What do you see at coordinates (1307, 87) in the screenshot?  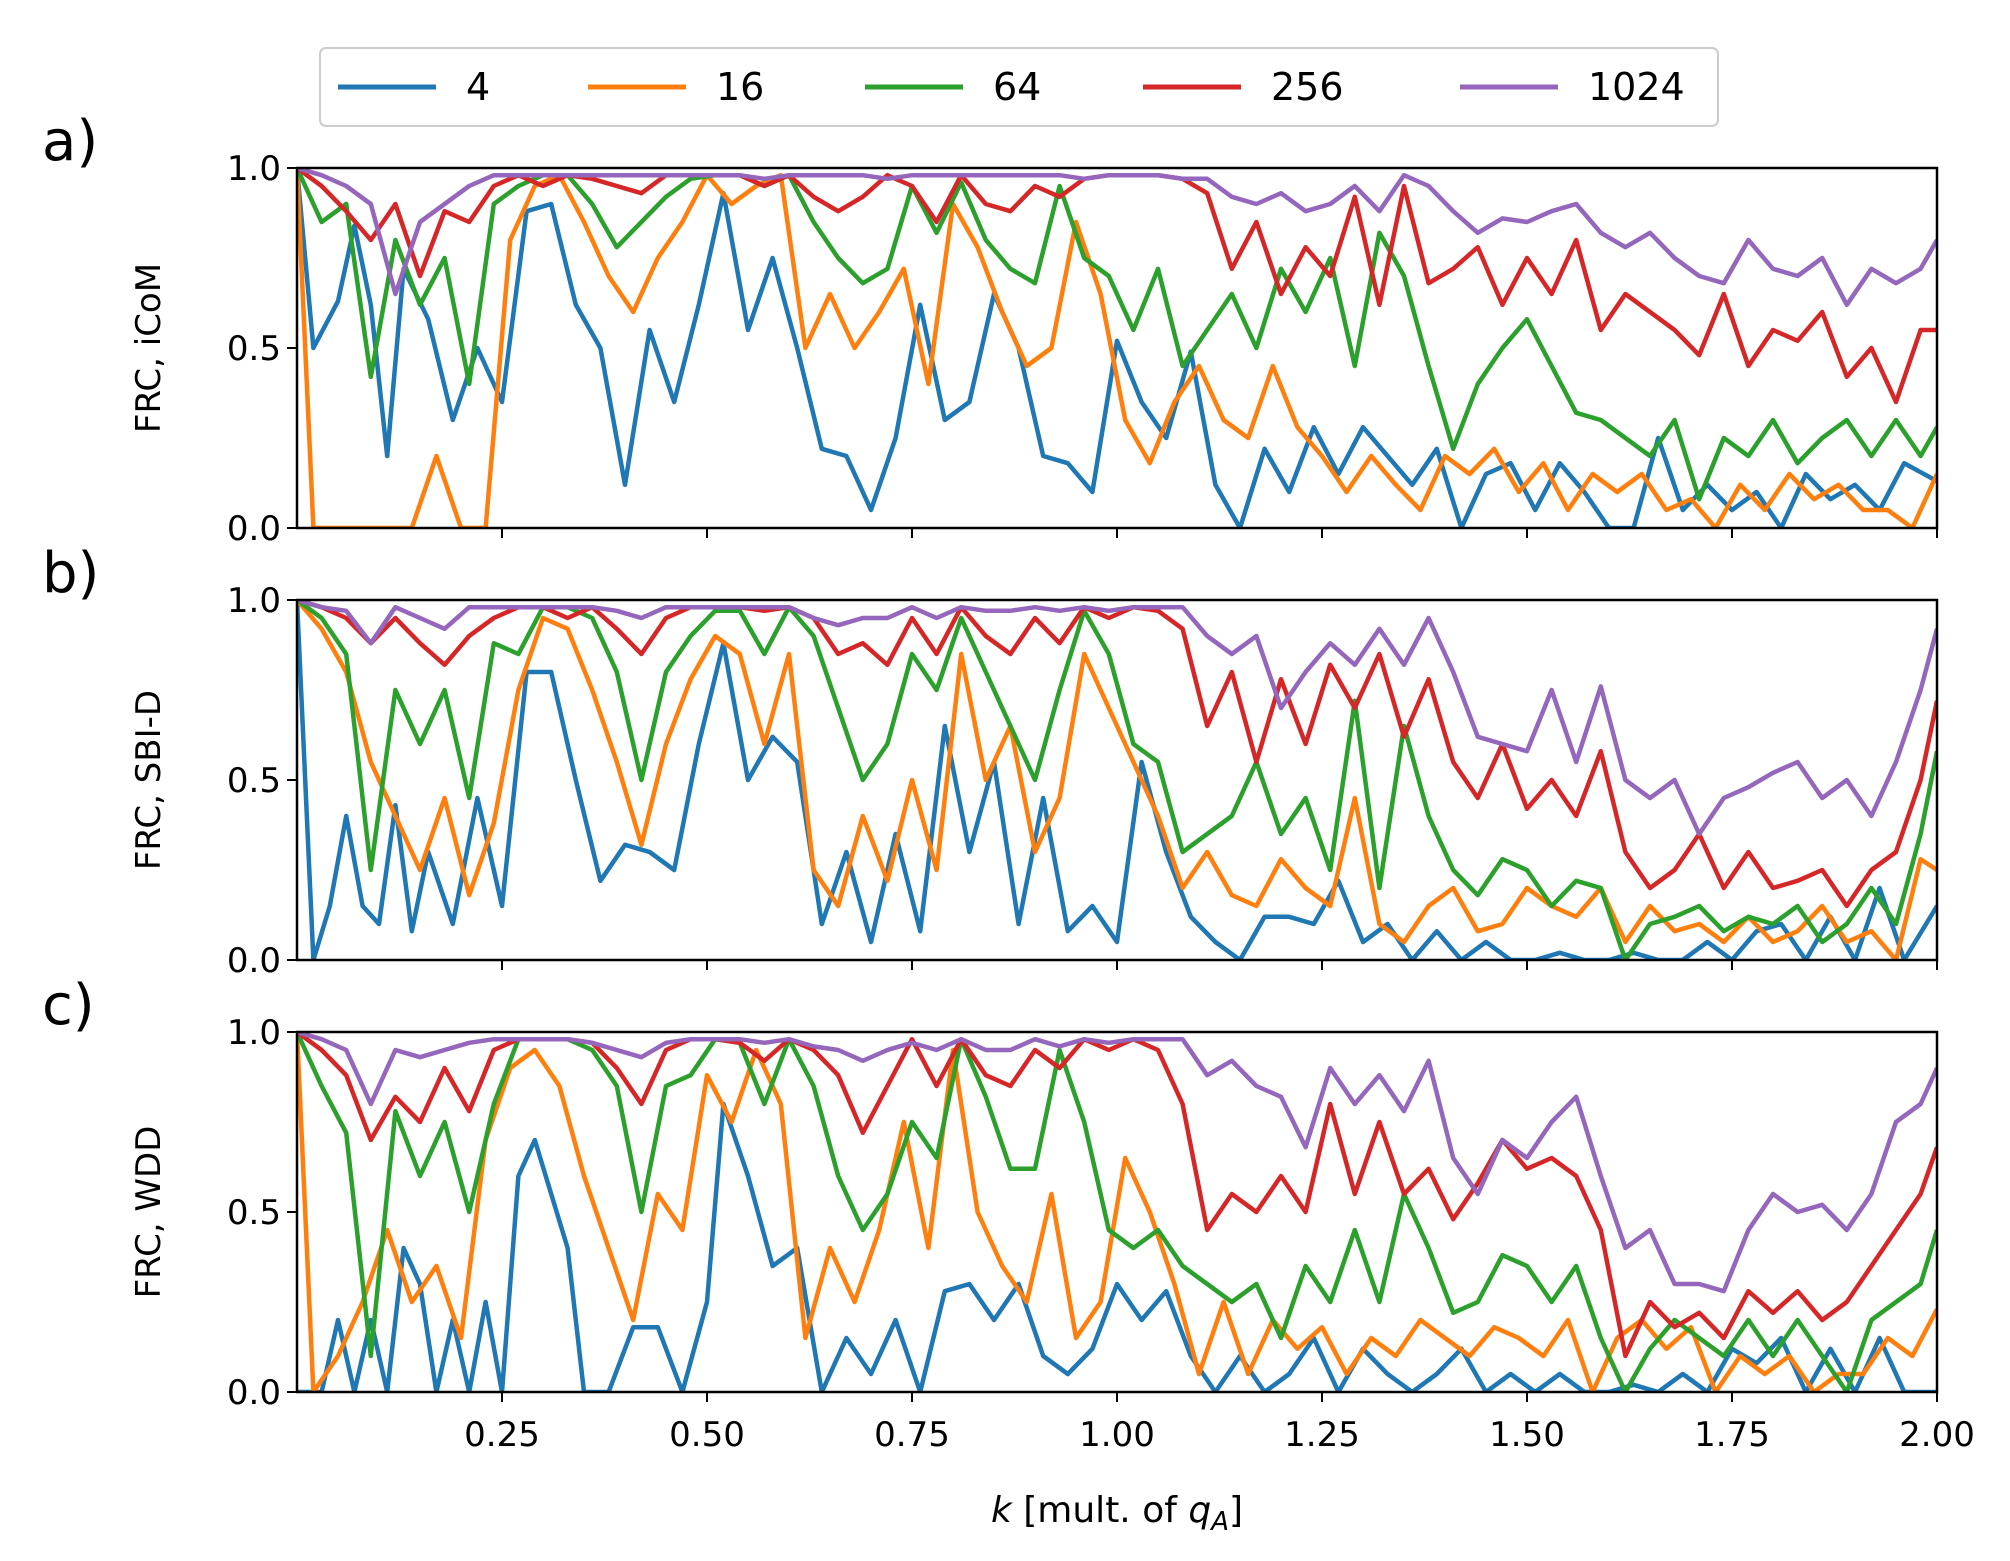 I see `legend-label-256: 256` at bounding box center [1307, 87].